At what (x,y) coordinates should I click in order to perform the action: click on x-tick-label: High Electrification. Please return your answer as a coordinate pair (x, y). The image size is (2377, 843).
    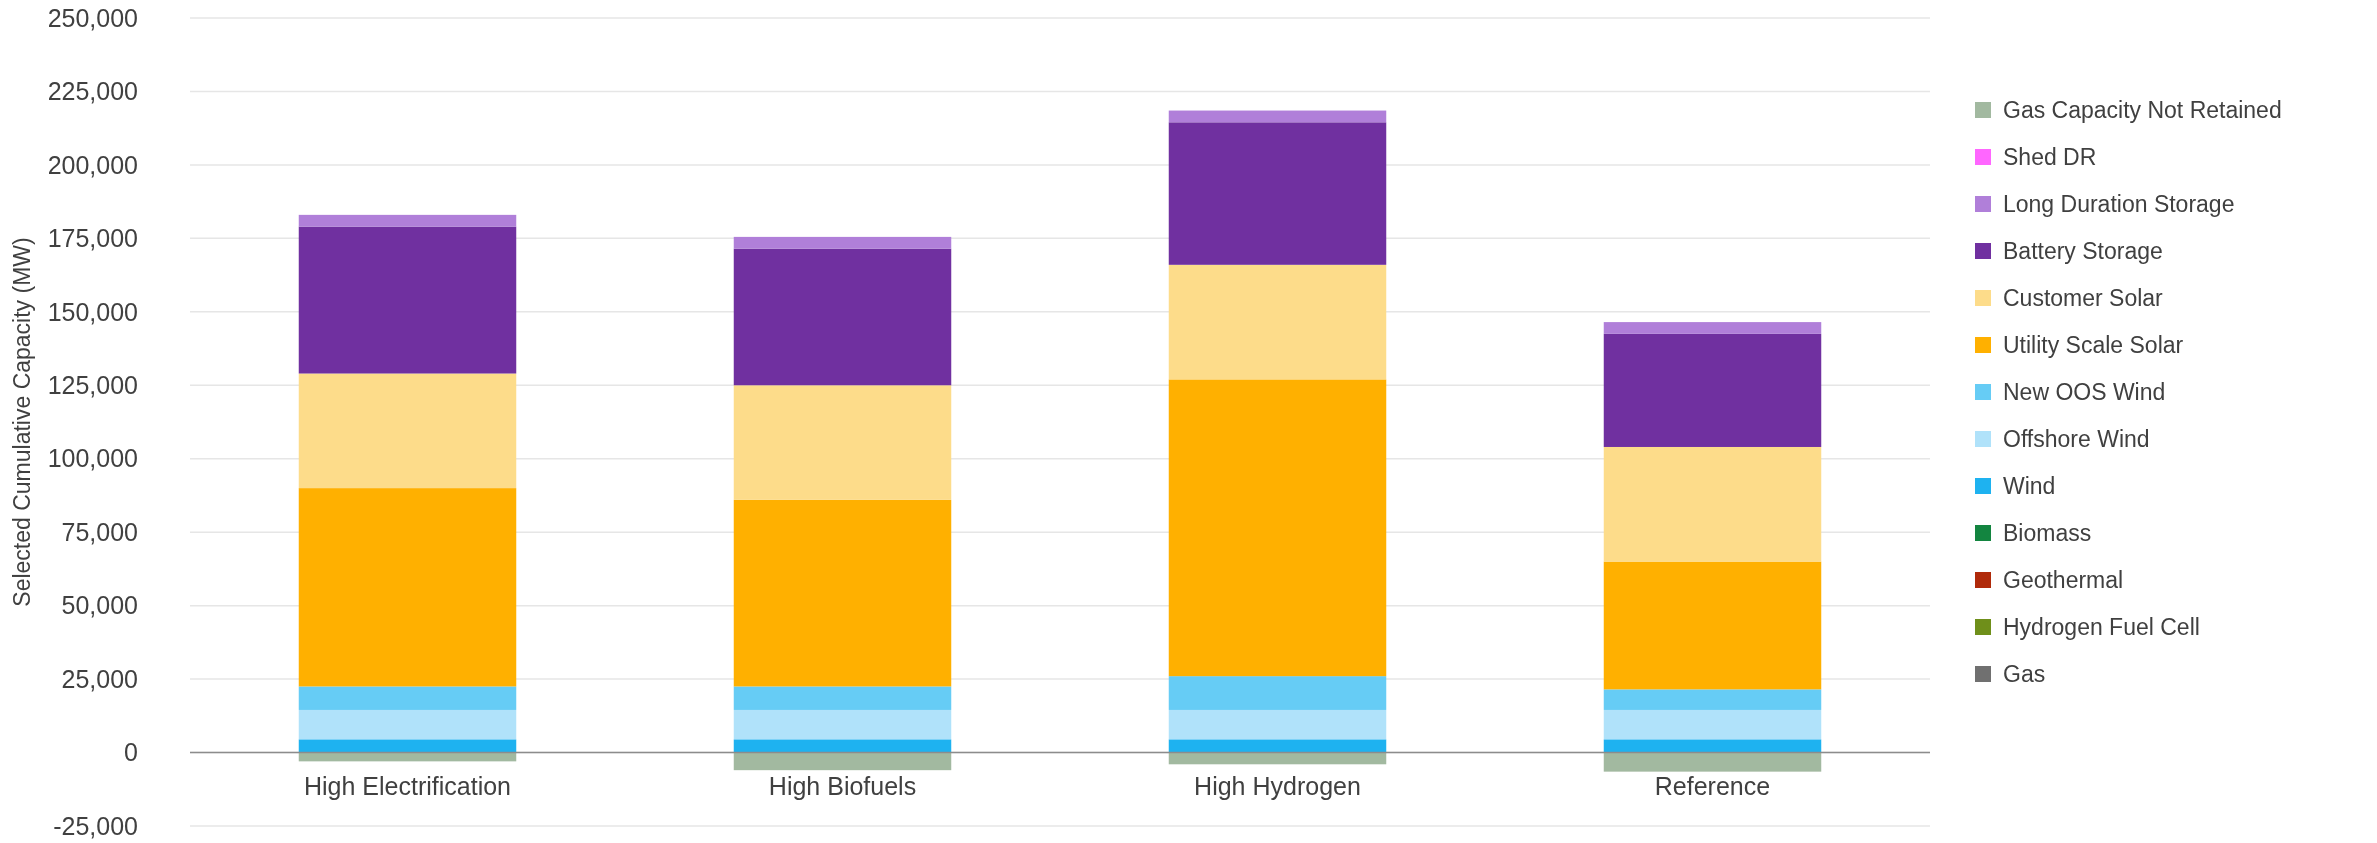
    Looking at the image, I should click on (407, 785).